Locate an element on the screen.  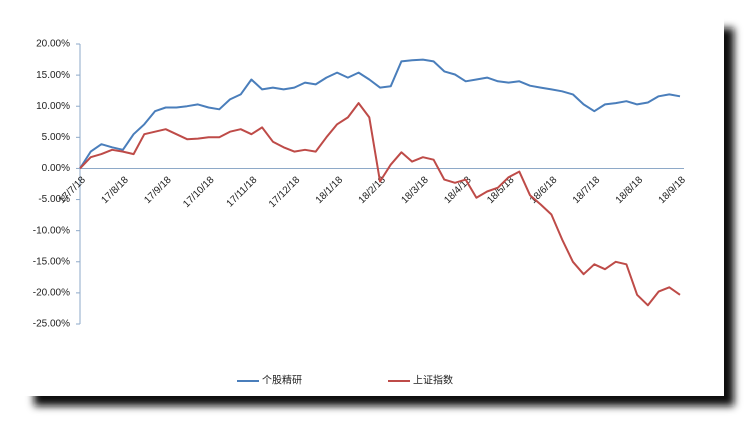
legend-label: 上证指数 is located at coordinates (433, 380).